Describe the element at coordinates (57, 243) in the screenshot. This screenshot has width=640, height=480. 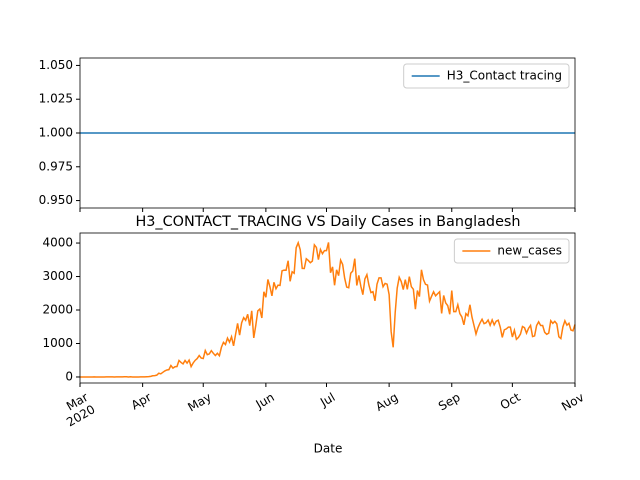
I see `y-tick-label: 4000` at that location.